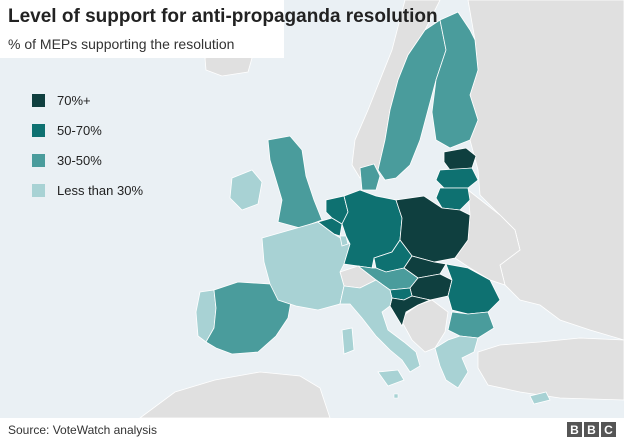  Describe the element at coordinates (100, 190) in the screenshot. I see `legend-label: Less than 30%` at that location.